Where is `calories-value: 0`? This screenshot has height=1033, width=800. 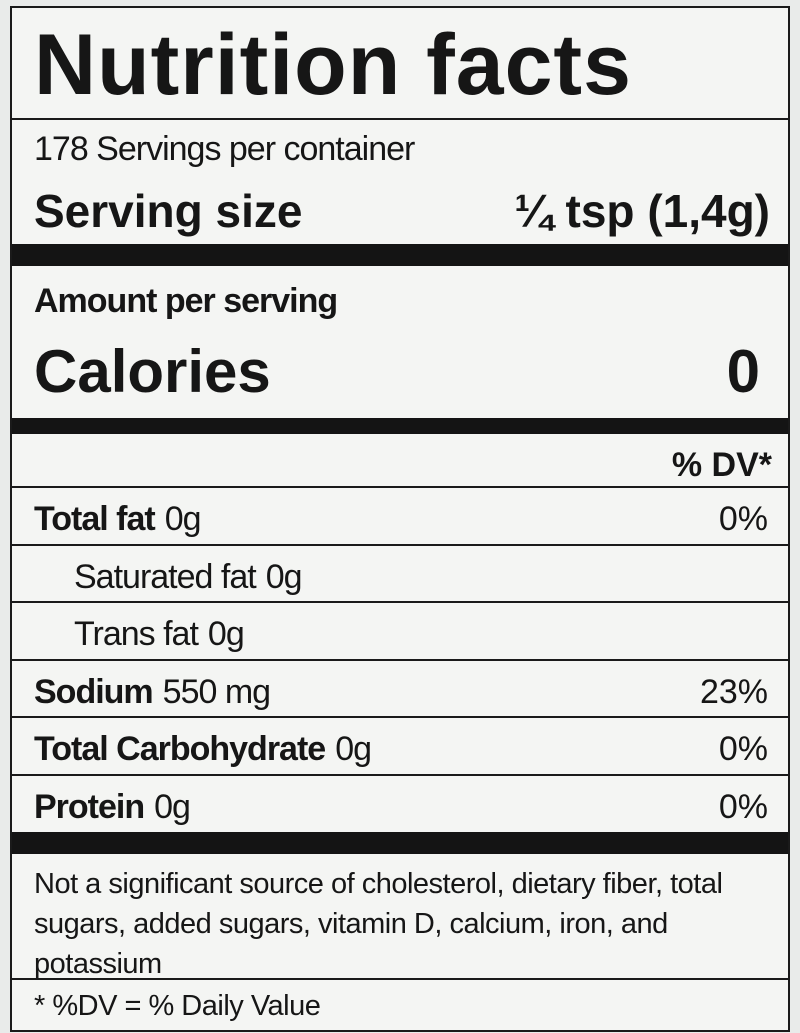
calories-value: 0 is located at coordinates (743, 371).